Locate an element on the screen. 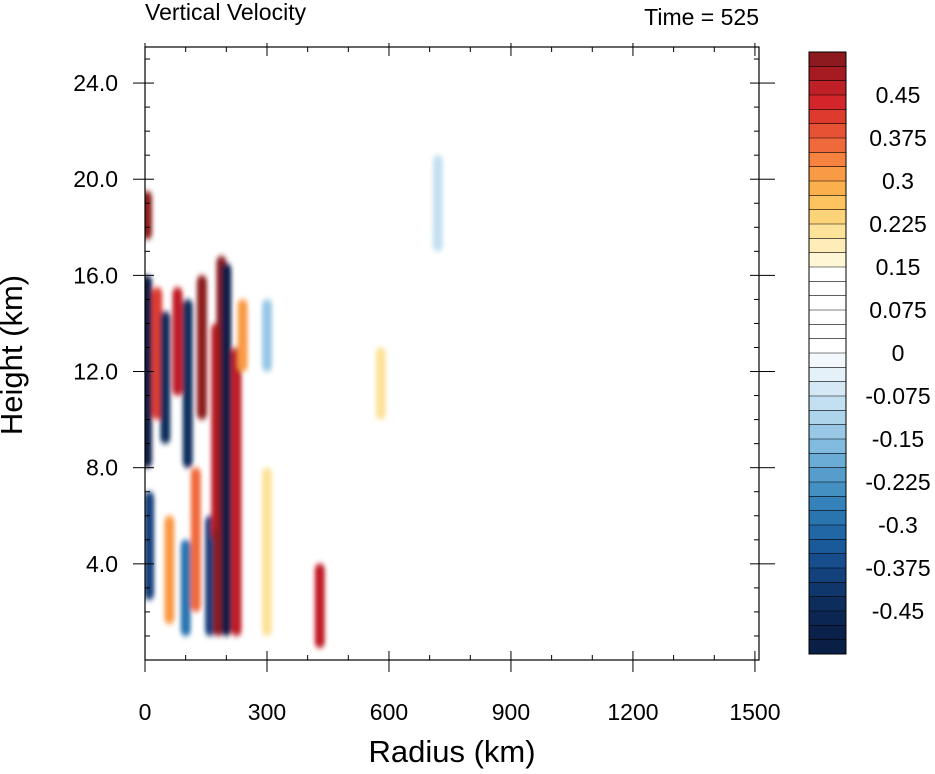 Image resolution: width=935 pixels, height=774 pixels. colorbar-label: 0.225 is located at coordinates (898, 224).